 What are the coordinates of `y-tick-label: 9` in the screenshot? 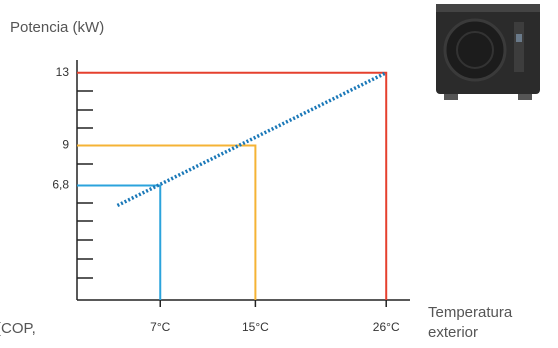 It's located at (65, 145).